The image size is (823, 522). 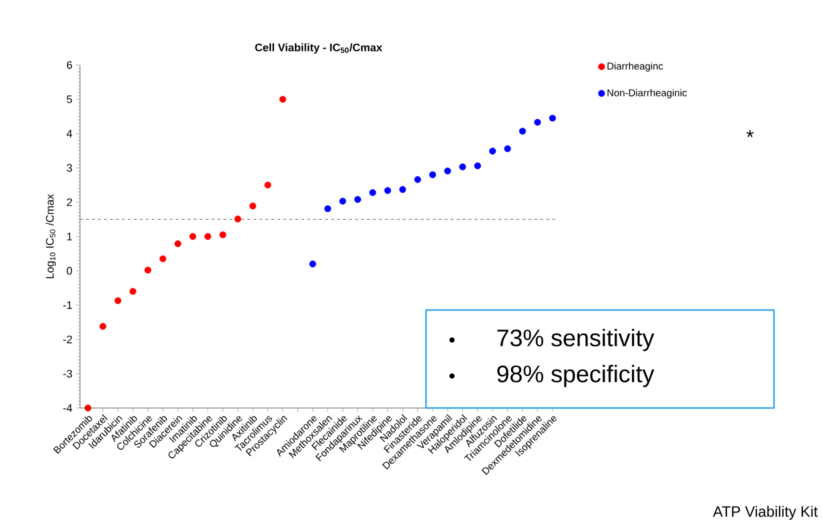 I want to click on y-tick-label: -3, so click(x=67, y=374).